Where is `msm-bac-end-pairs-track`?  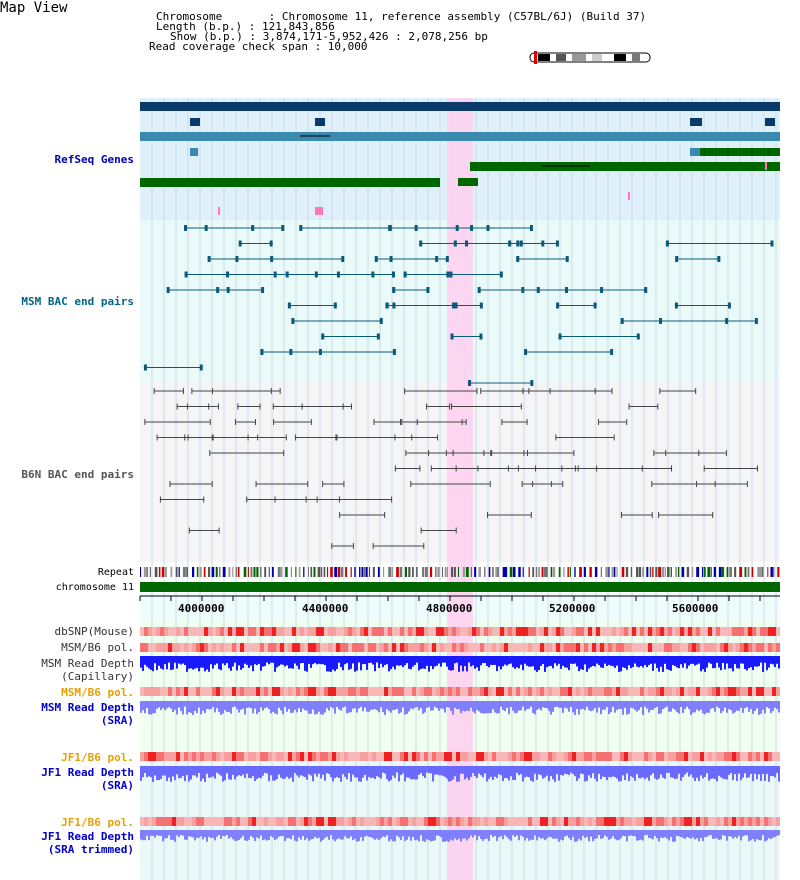 msm-bac-end-pairs-track is located at coordinates (458, 305).